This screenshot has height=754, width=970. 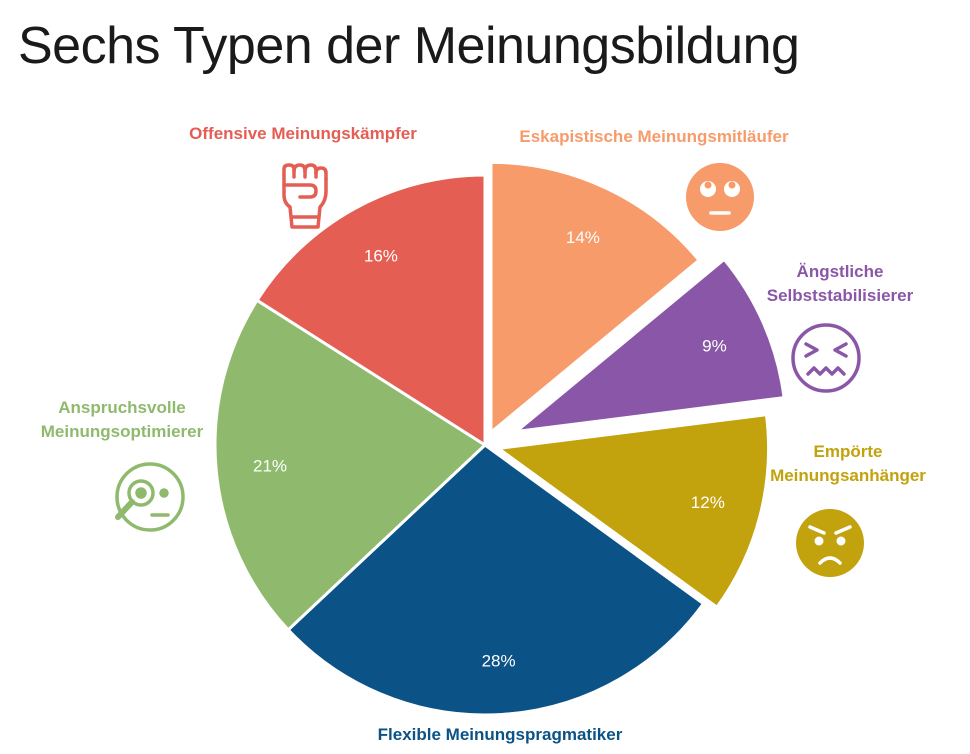 I want to click on category-label-line: Eskapistische Meinungsmitläufer, so click(x=654, y=136).